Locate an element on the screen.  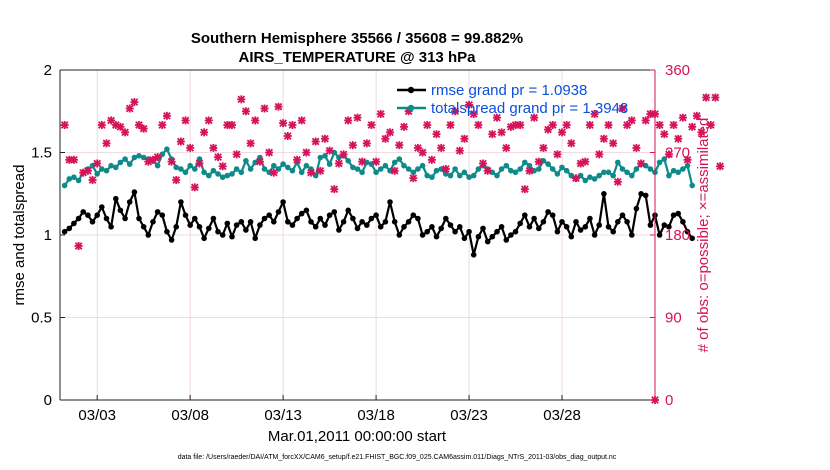
legend-rmse-label: rmse grand pr = 1.0938 is located at coordinates (509, 90).